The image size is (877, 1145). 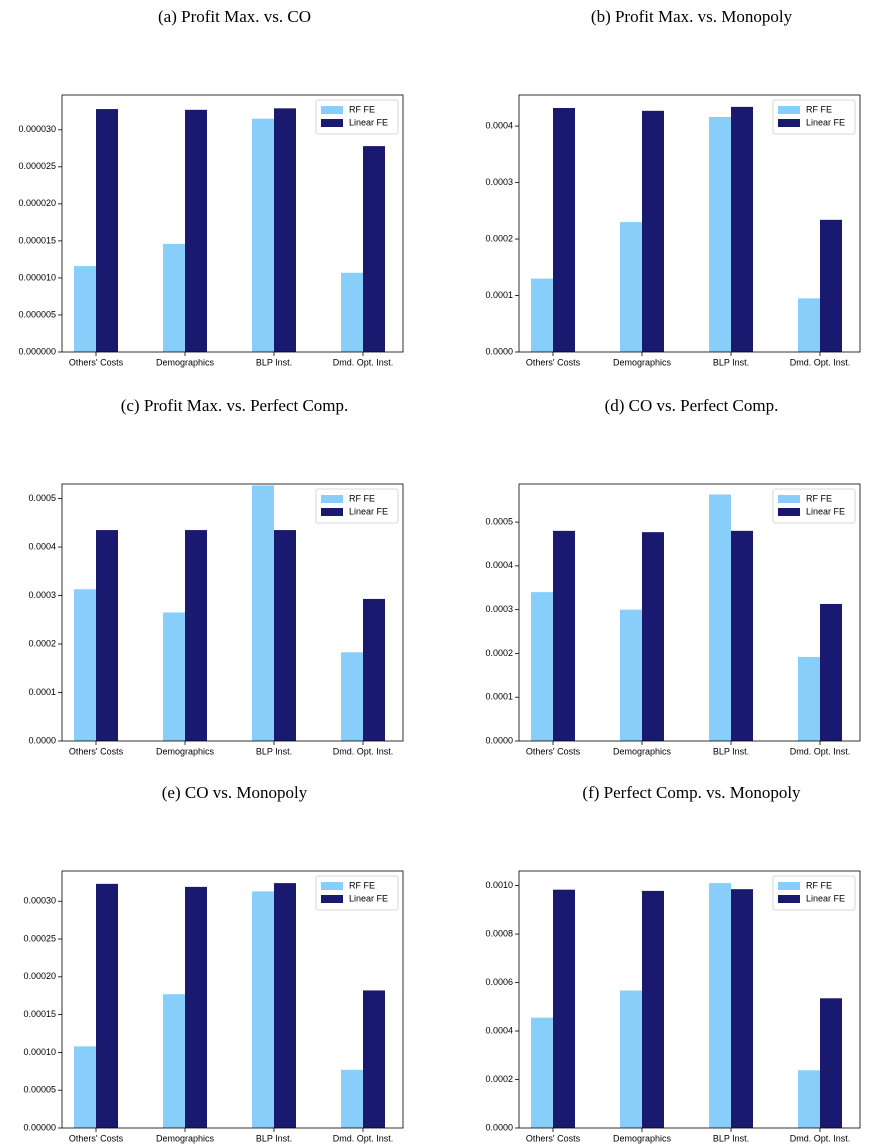 I want to click on panel-title: (c) Profit Max. vs. Perfect Comp., so click(x=235, y=405).